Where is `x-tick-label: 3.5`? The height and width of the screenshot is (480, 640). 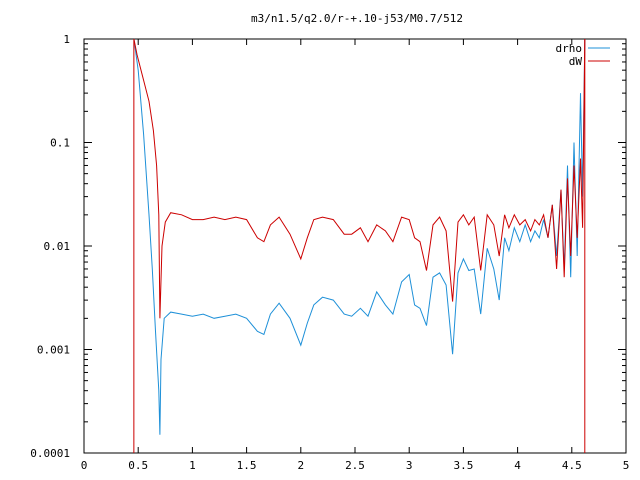
x-tick-label: 3.5 is located at coordinates (463, 465).